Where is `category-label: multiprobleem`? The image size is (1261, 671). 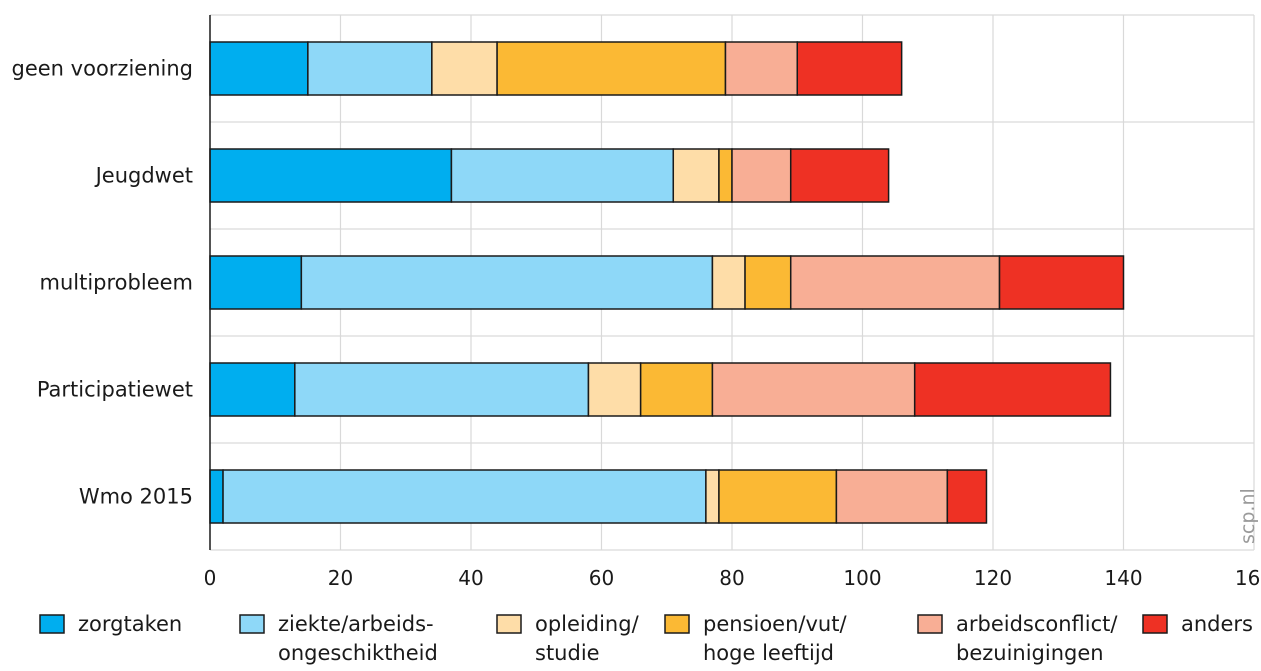
category-label: multiprobleem is located at coordinates (116, 283).